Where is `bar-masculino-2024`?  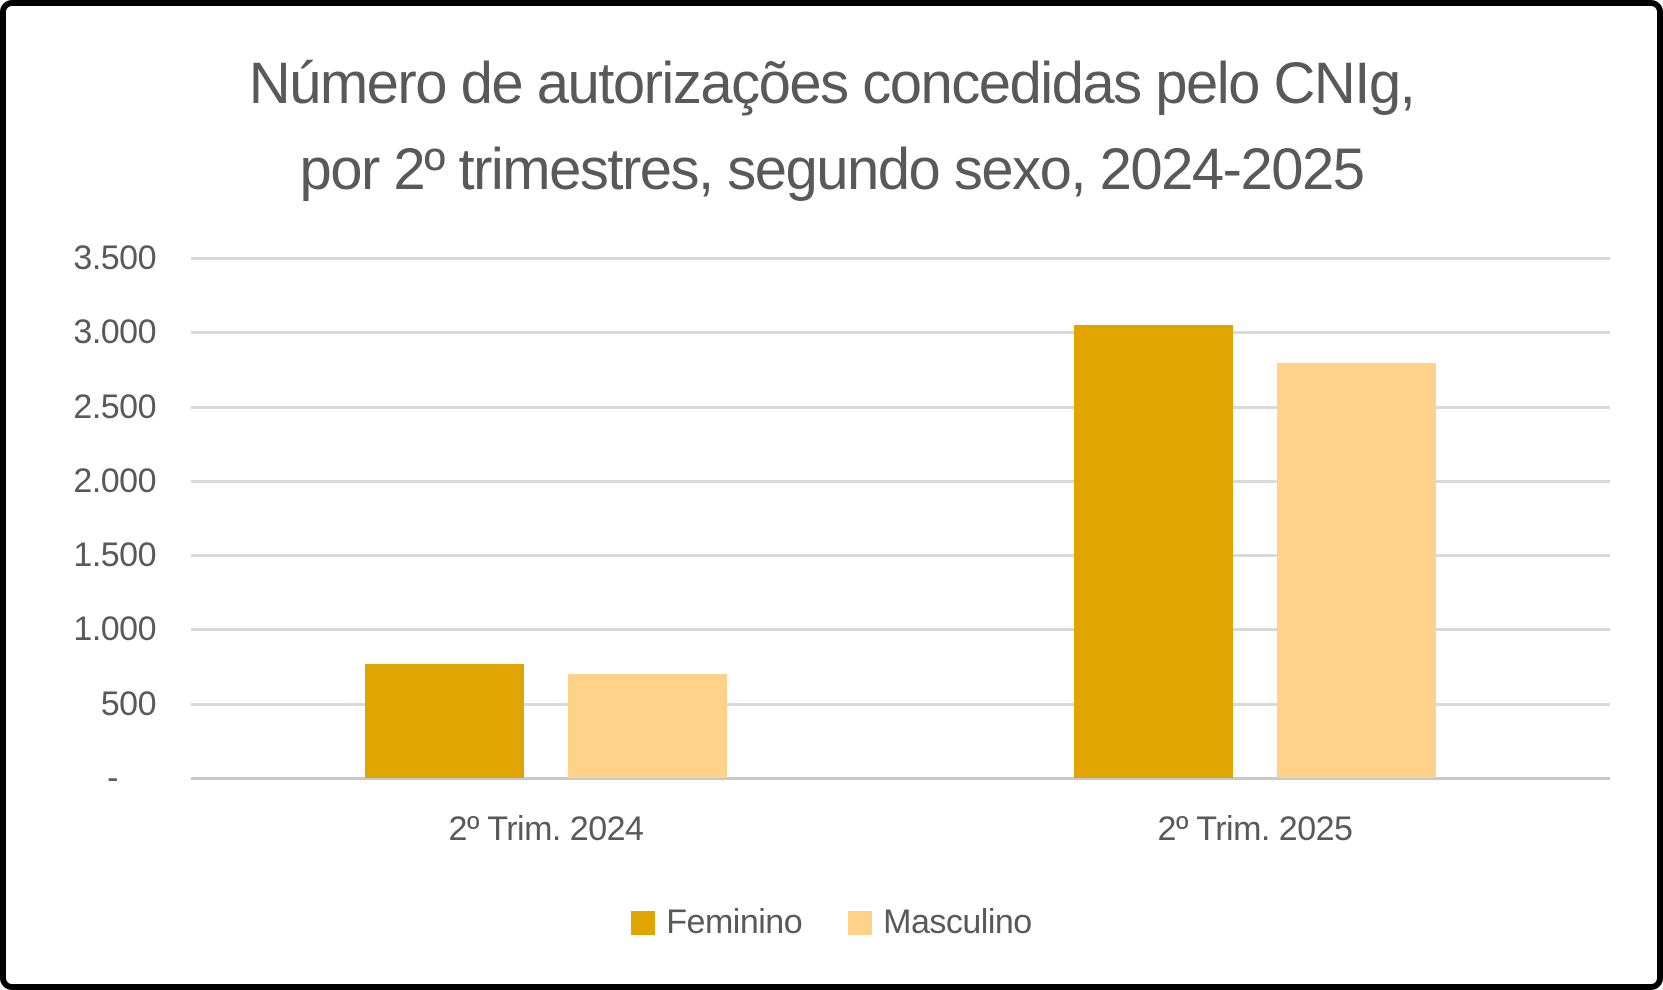 bar-masculino-2024 is located at coordinates (647, 726).